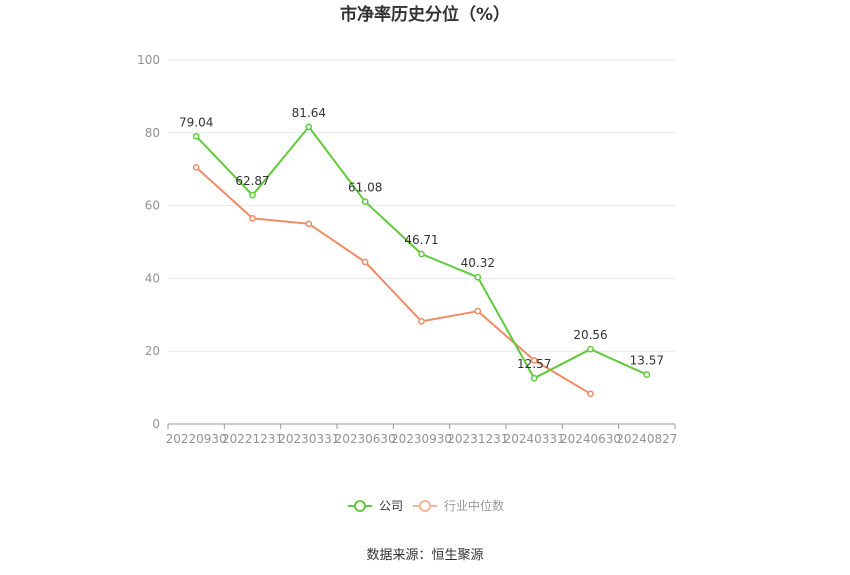 This screenshot has height=575, width=850. Describe the element at coordinates (474, 505) in the screenshot. I see `legend-label-industry: 行业中位数` at that location.